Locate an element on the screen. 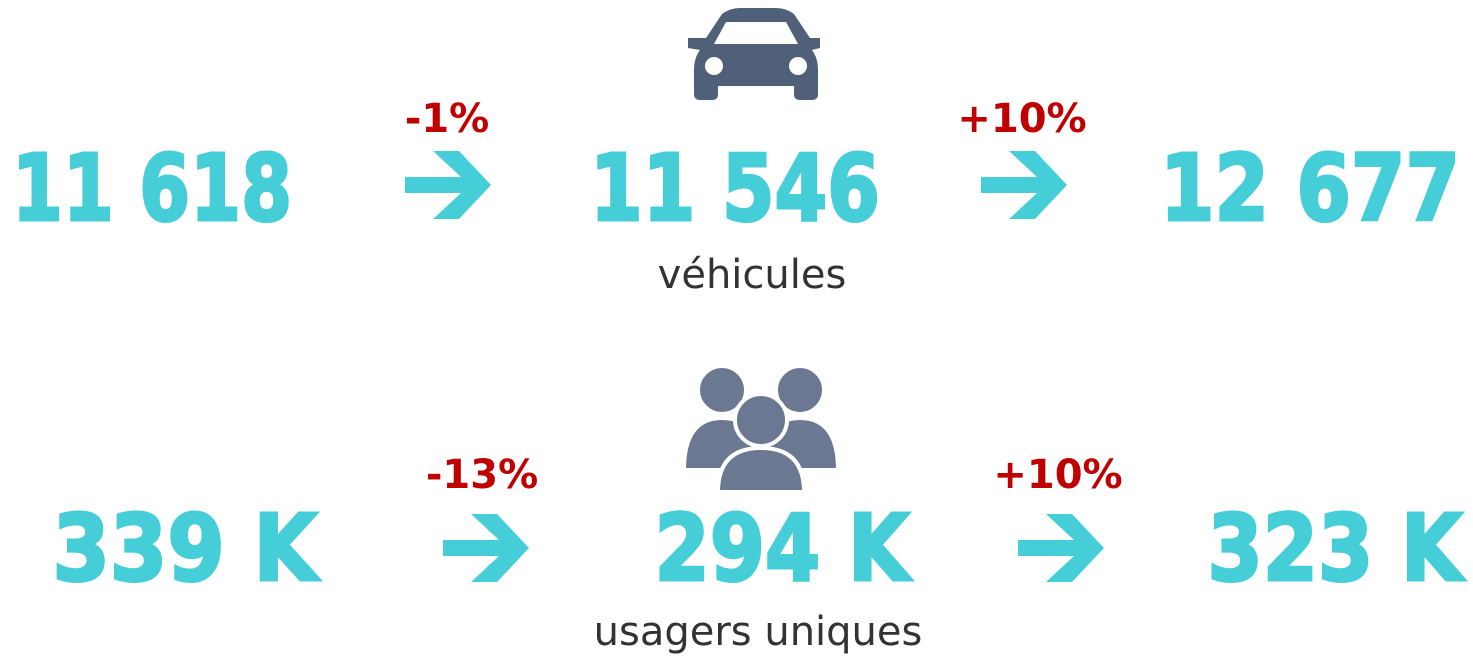 The width and height of the screenshot is (1473, 659). value: 11 618 is located at coordinates (152, 188).